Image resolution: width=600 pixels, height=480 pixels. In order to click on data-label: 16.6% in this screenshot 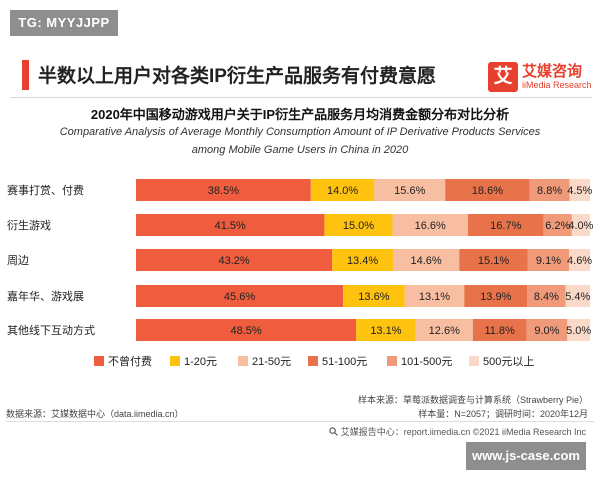, I will do `click(430, 226)`.